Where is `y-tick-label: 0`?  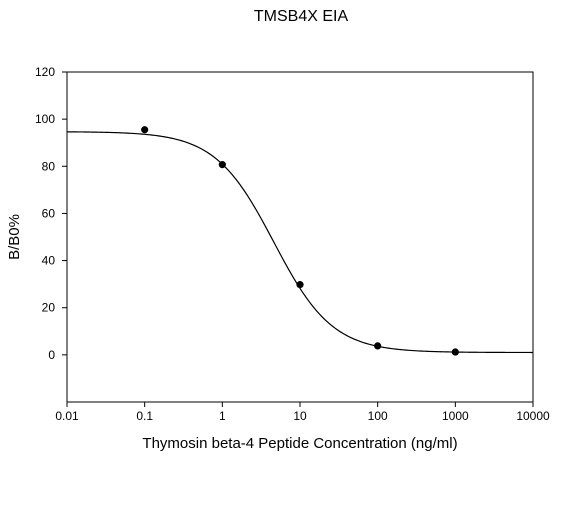 y-tick-label: 0 is located at coordinates (51, 355).